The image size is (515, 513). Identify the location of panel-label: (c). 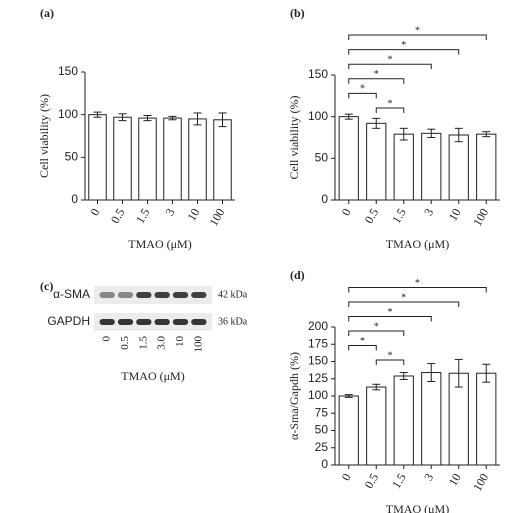
(46, 286).